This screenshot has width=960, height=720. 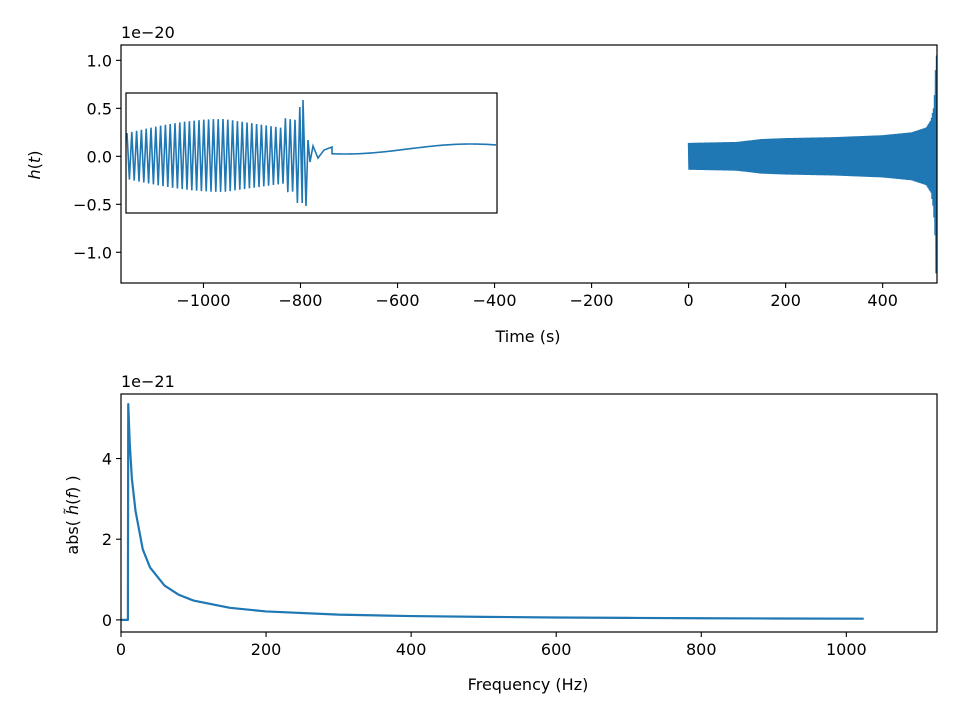 I want to click on inset-waveform, so click(x=311, y=153).